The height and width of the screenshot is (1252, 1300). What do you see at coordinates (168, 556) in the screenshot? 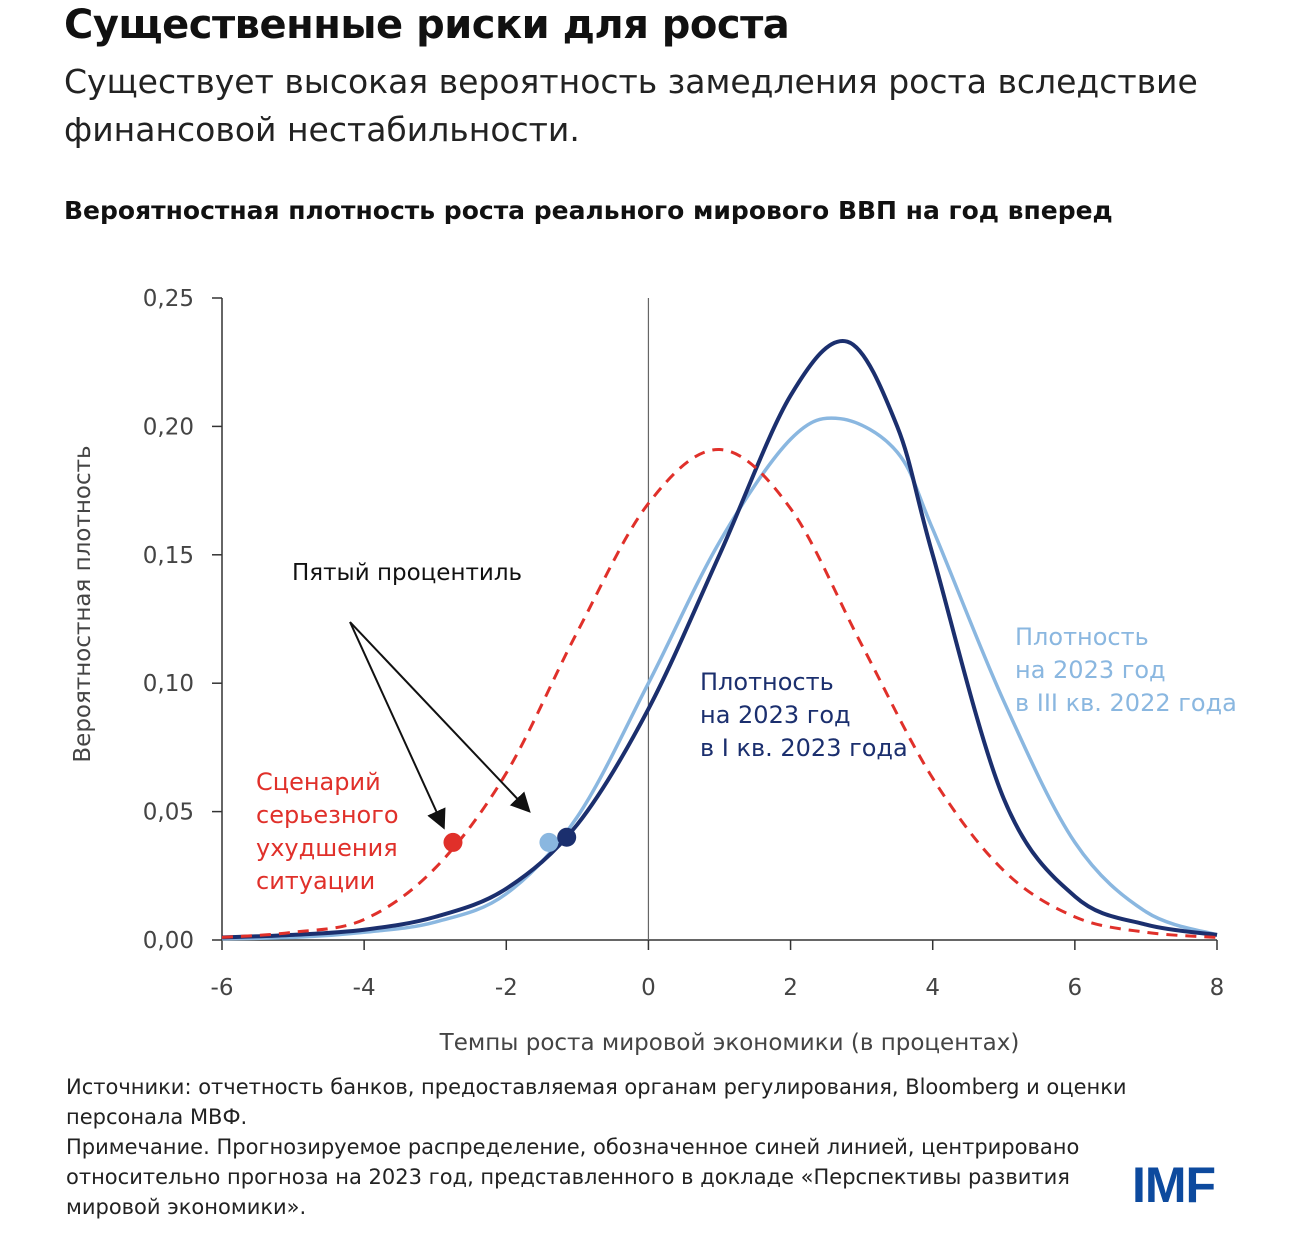
I see `y-tick-label: 0,15` at bounding box center [168, 556].